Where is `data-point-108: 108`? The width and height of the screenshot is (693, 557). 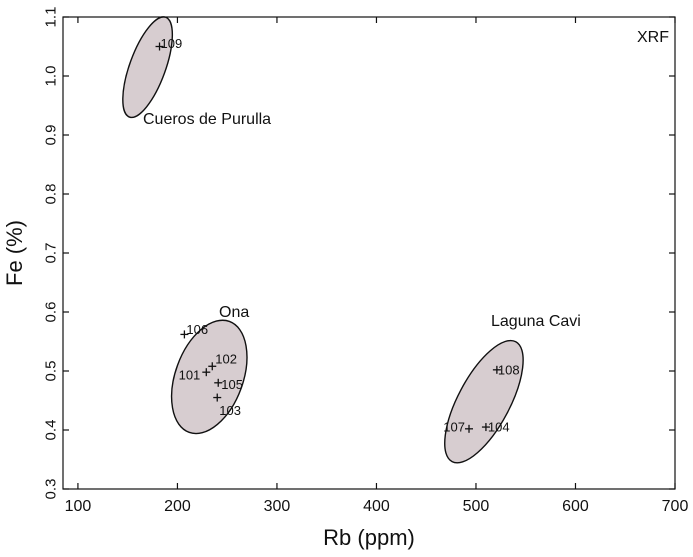
data-point-108: 108 is located at coordinates (506, 369).